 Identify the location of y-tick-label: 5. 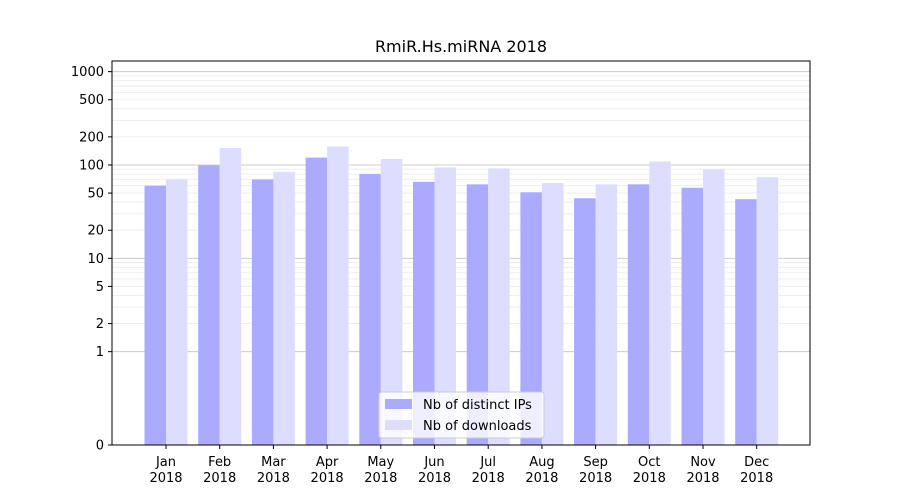
(100, 287).